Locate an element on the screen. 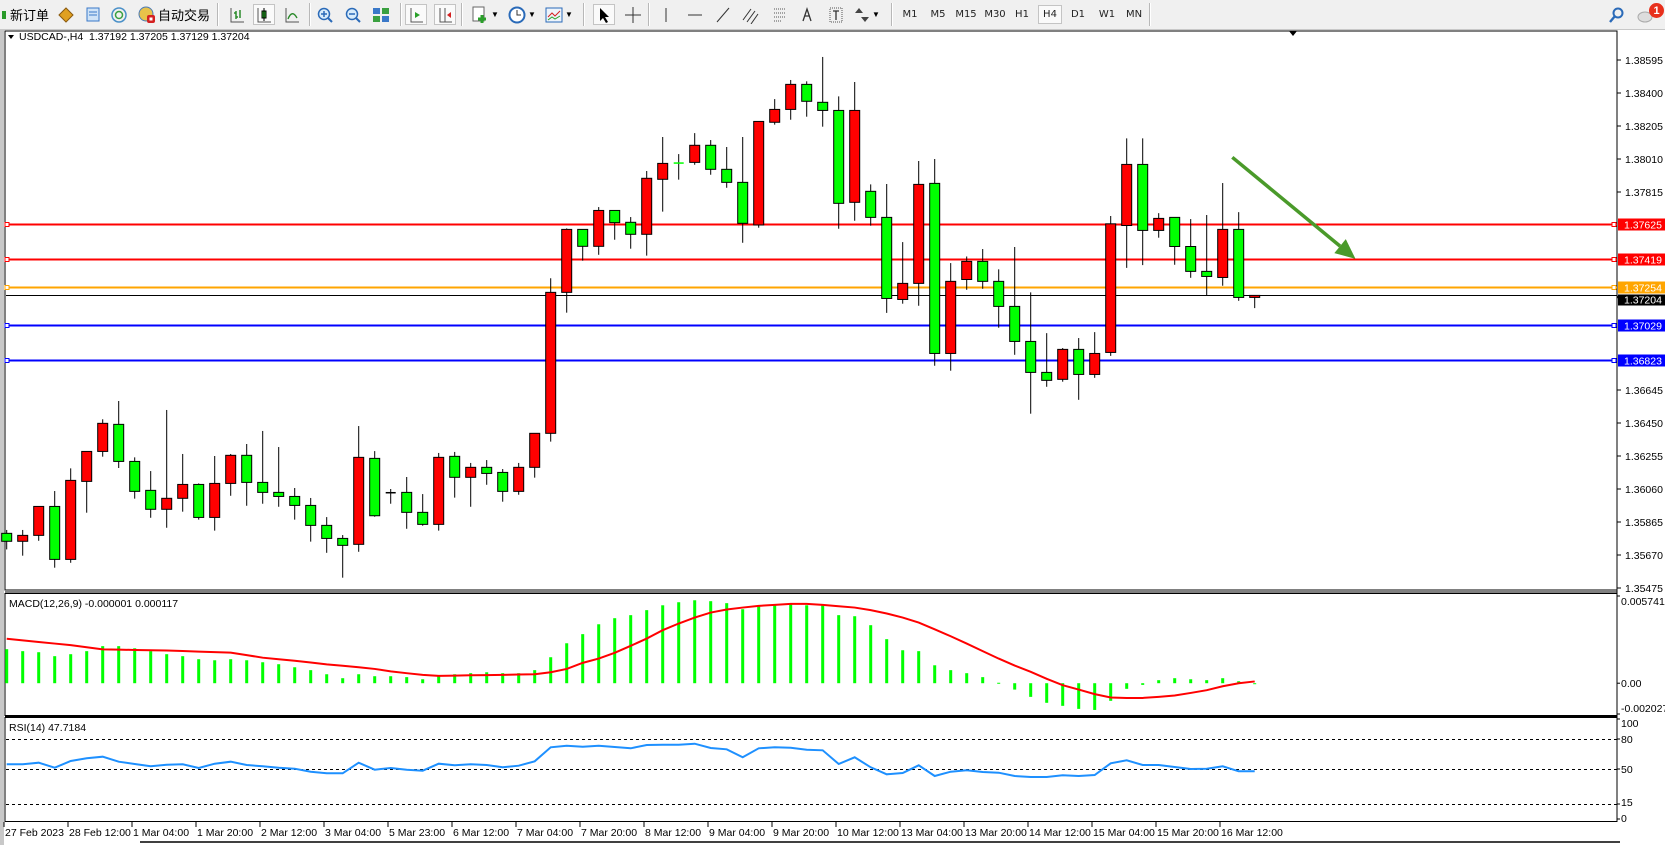 The height and width of the screenshot is (845, 1665). horizontal-line-button is located at coordinates (695, 14).